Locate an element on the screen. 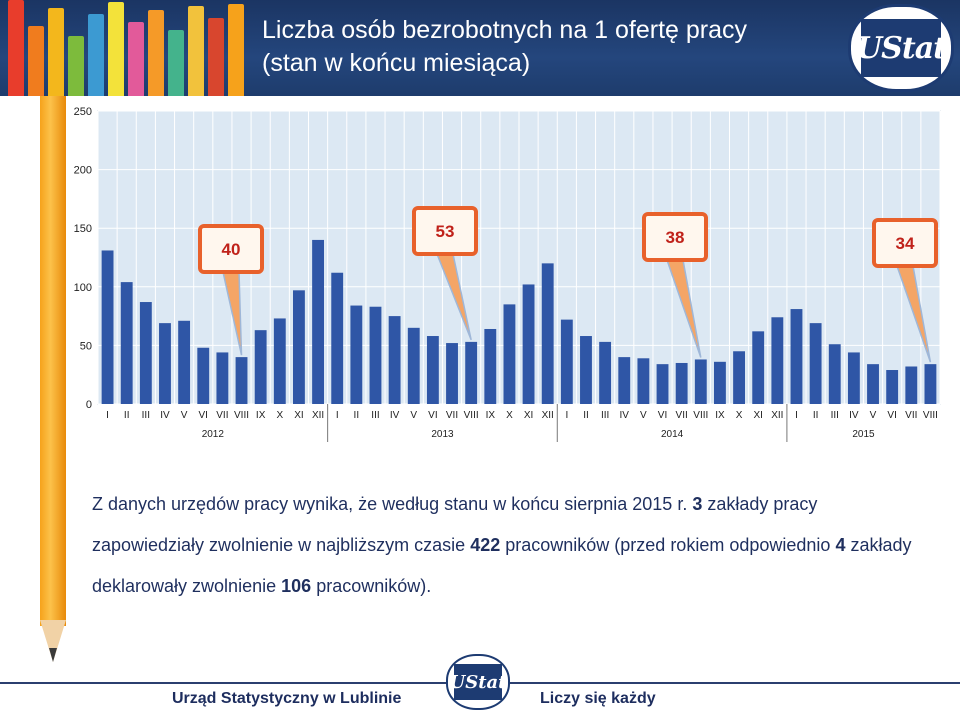 The image size is (960, 714). callout-value: 34 is located at coordinates (905, 243).